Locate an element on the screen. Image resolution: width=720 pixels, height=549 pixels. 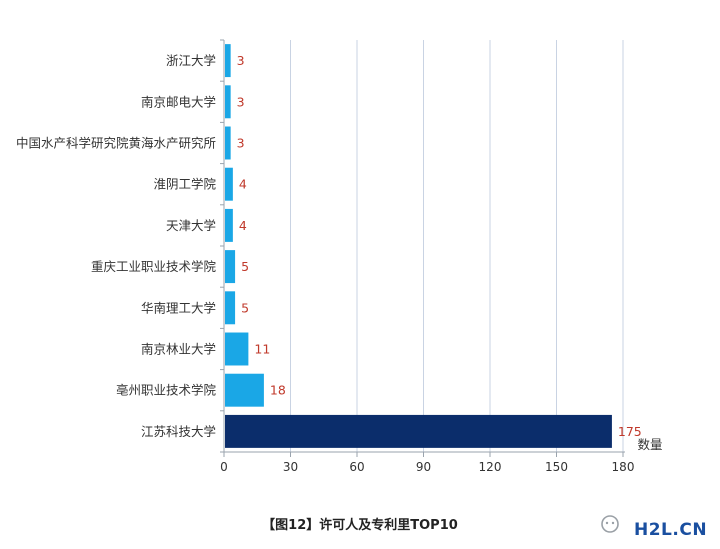
wechat-icon is located at coordinates (610, 524).